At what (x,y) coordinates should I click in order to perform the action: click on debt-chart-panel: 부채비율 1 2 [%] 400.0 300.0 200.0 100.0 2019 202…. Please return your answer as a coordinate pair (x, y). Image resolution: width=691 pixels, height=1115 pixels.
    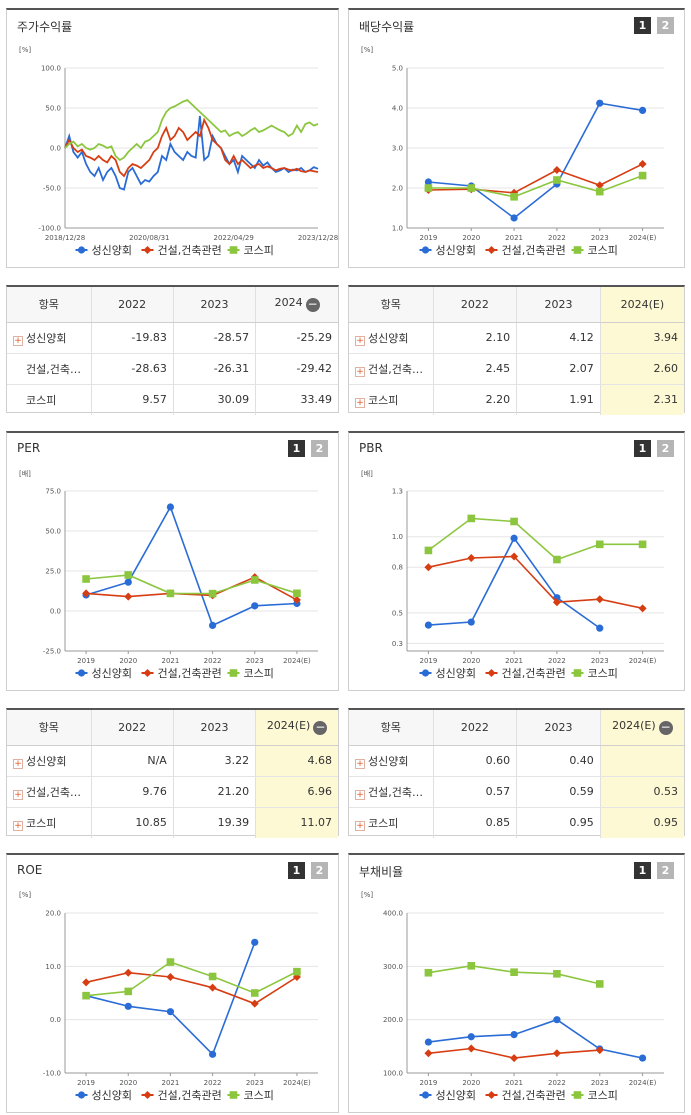
    Looking at the image, I should click on (516, 983).